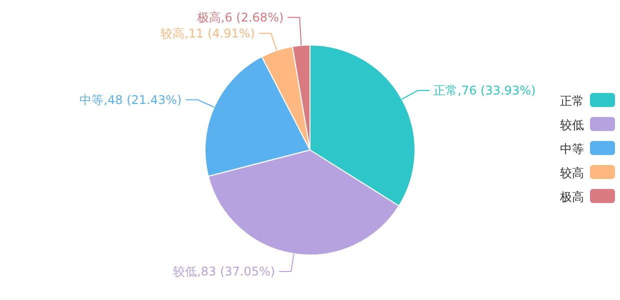 The height and width of the screenshot is (300, 620). Describe the element at coordinates (572, 149) in the screenshot. I see `legend-label: 中等` at that location.